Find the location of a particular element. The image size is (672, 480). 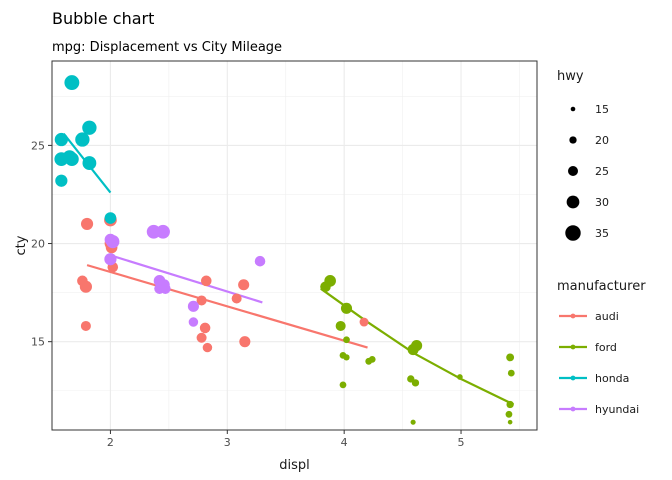

color-legend-dot-hyundai is located at coordinates (573, 409).